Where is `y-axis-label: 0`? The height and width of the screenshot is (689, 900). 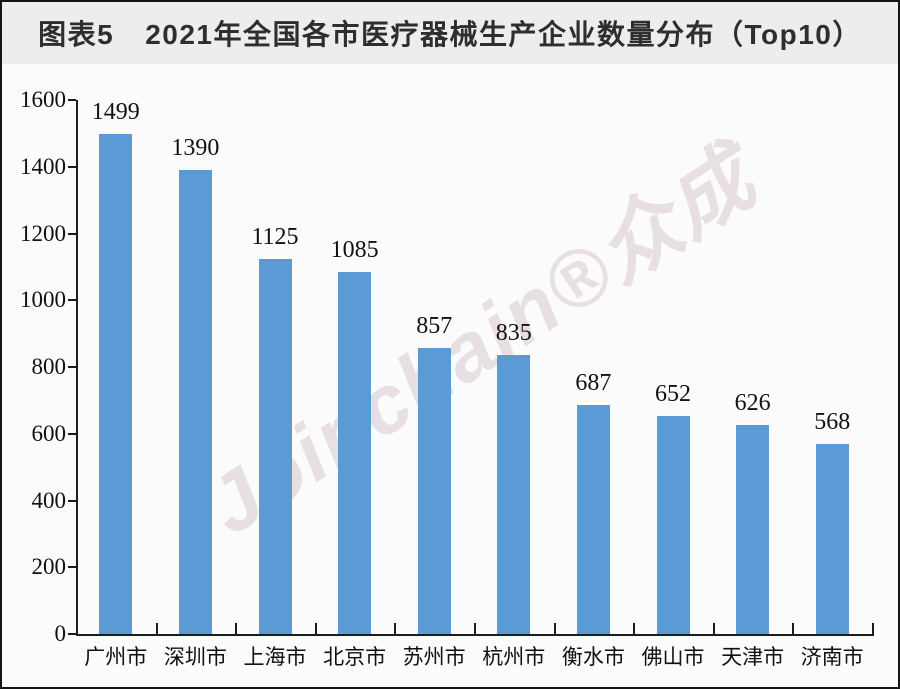
y-axis-label: 0 is located at coordinates (60, 633).